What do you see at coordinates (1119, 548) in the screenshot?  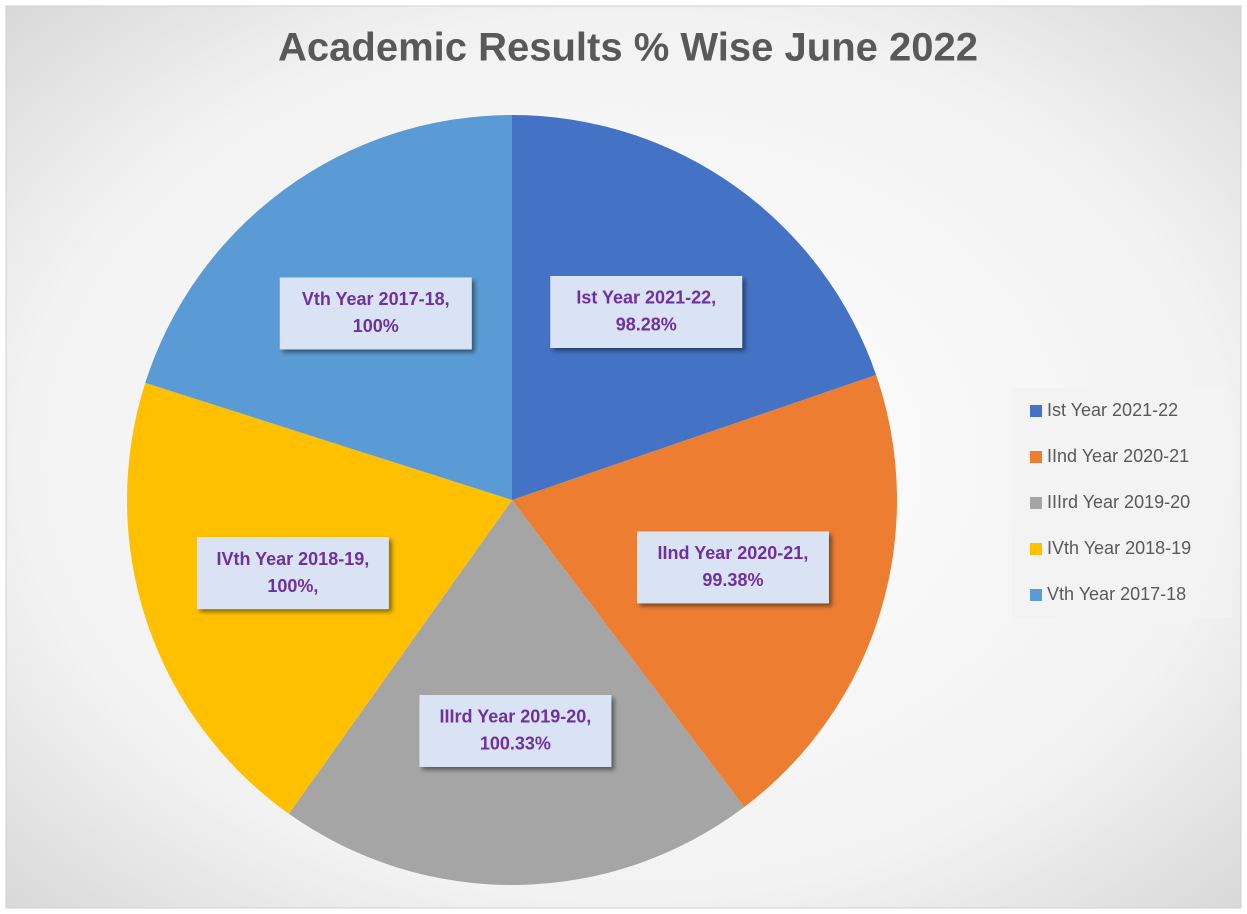 I see `legend-label: IVth Year 2018-19` at bounding box center [1119, 548].